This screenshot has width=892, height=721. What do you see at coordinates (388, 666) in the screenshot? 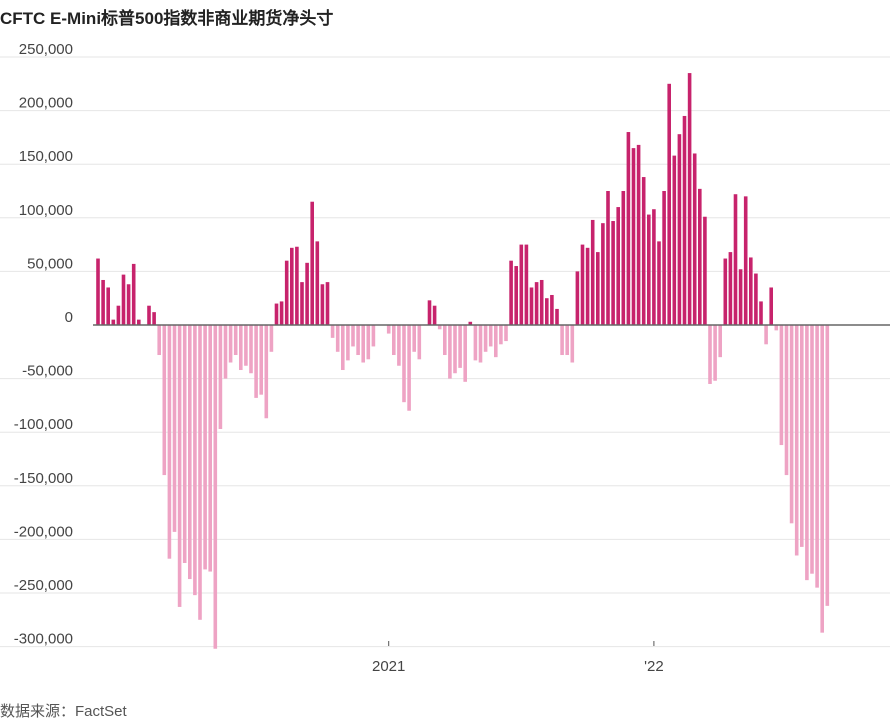
I see `x-tick-label: 2021` at bounding box center [388, 666].